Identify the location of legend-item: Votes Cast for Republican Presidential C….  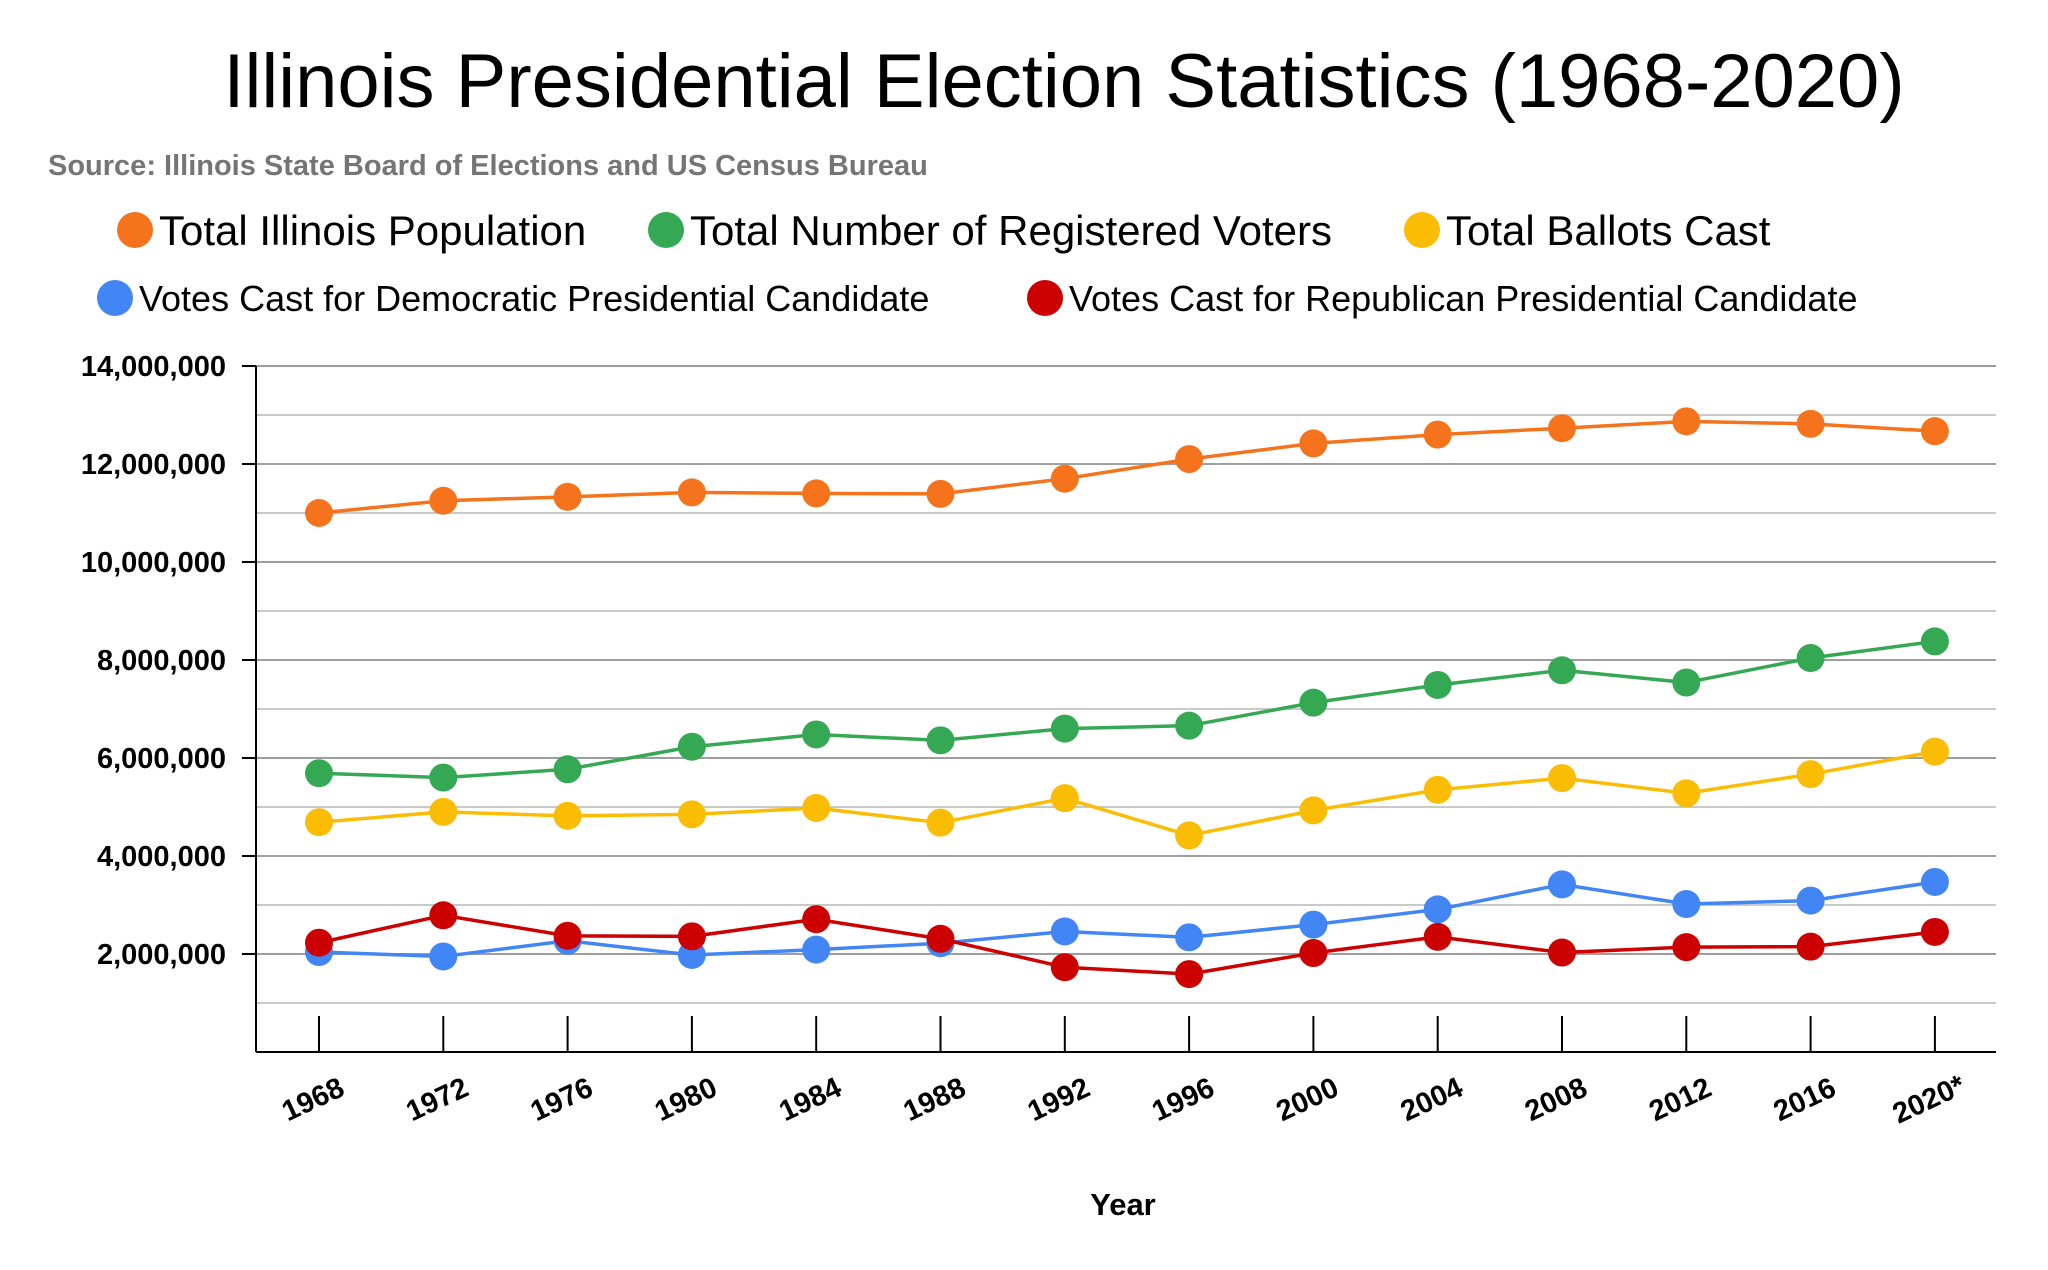
(1442, 298).